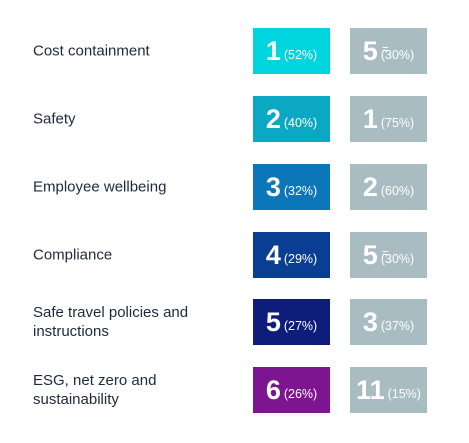 This screenshot has height=443, width=469. Describe the element at coordinates (234, 187) in the screenshot. I see `ranking-row: Employee wellbeing 3 (32%) 2 (60%)` at that location.